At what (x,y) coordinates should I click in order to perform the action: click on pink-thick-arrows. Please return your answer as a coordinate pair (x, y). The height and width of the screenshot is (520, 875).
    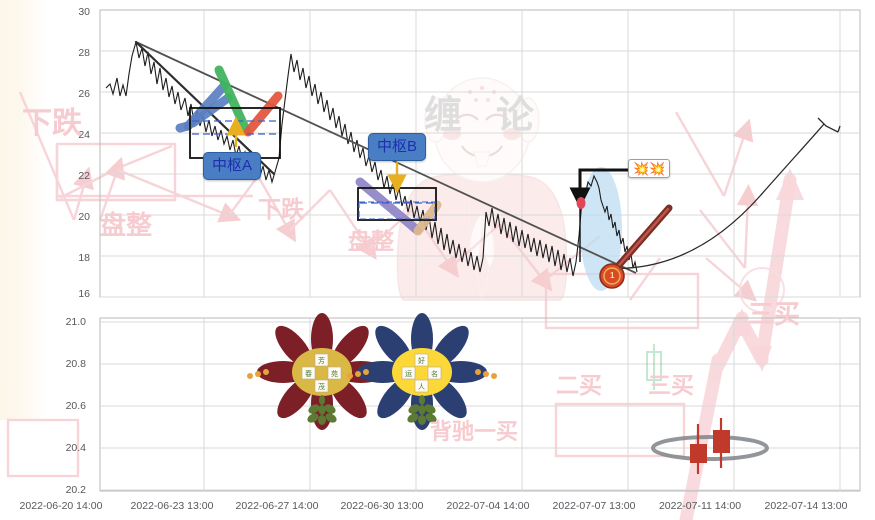
    Looking at the image, I should click on (738, 346).